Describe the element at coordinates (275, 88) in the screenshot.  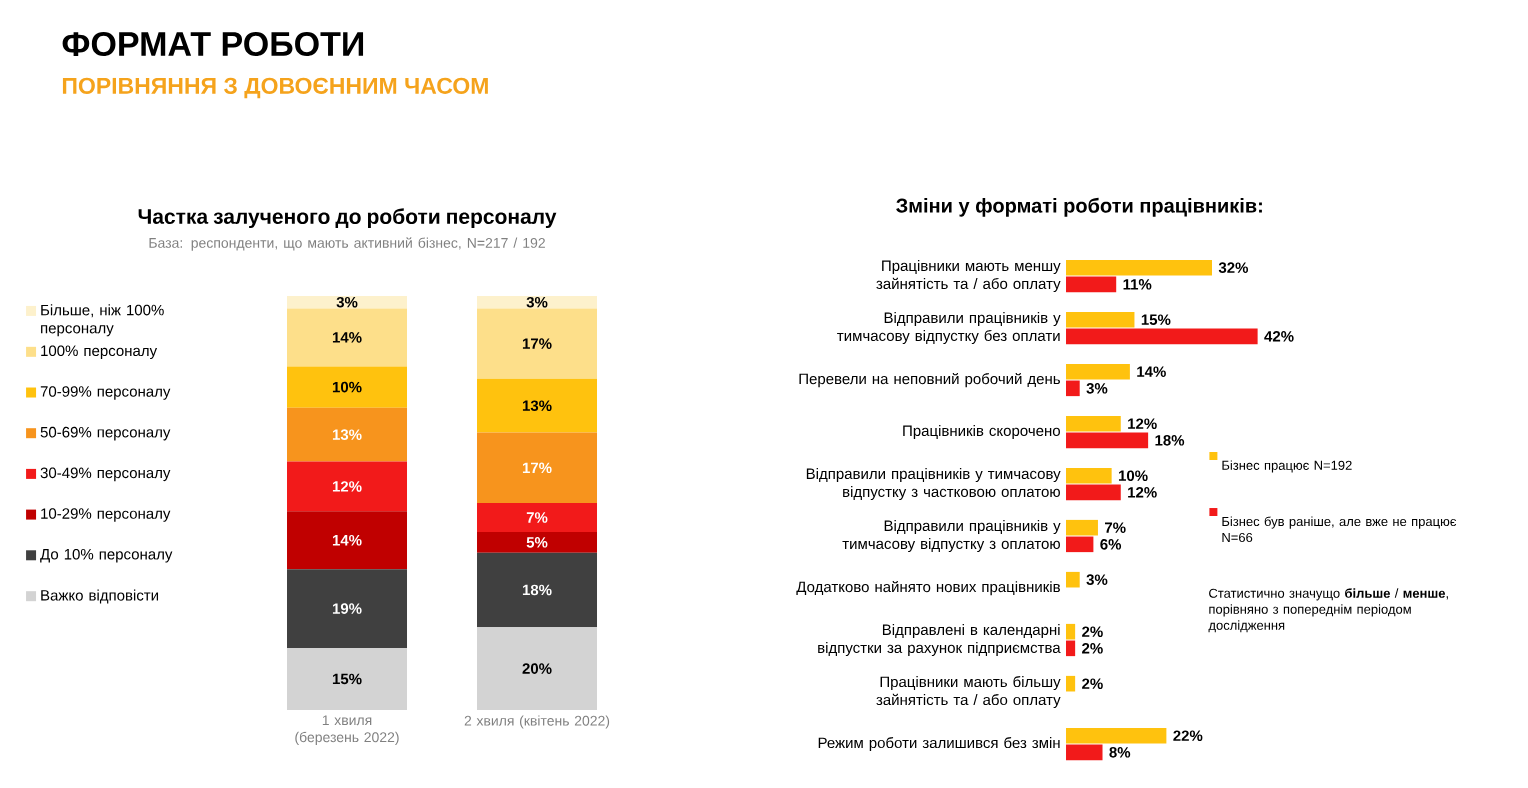
I see `text: ПОРІВНЯННЯ З ДОВОЄННИМ ЧАСОМ` at that location.